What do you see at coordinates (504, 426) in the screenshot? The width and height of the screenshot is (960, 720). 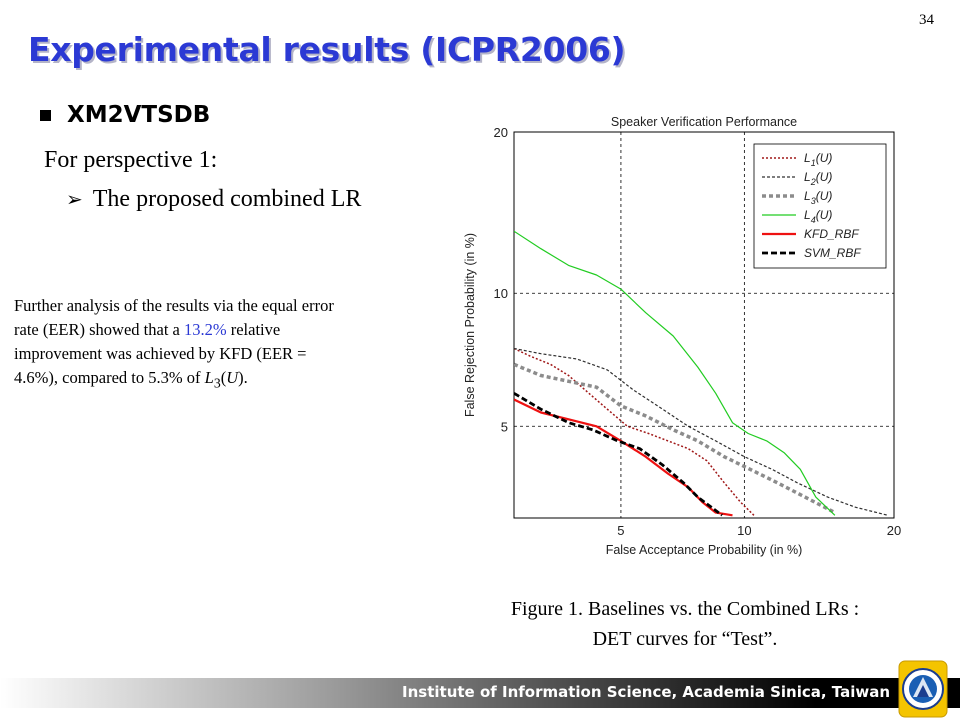 I see `y-tick-label: 5` at bounding box center [504, 426].